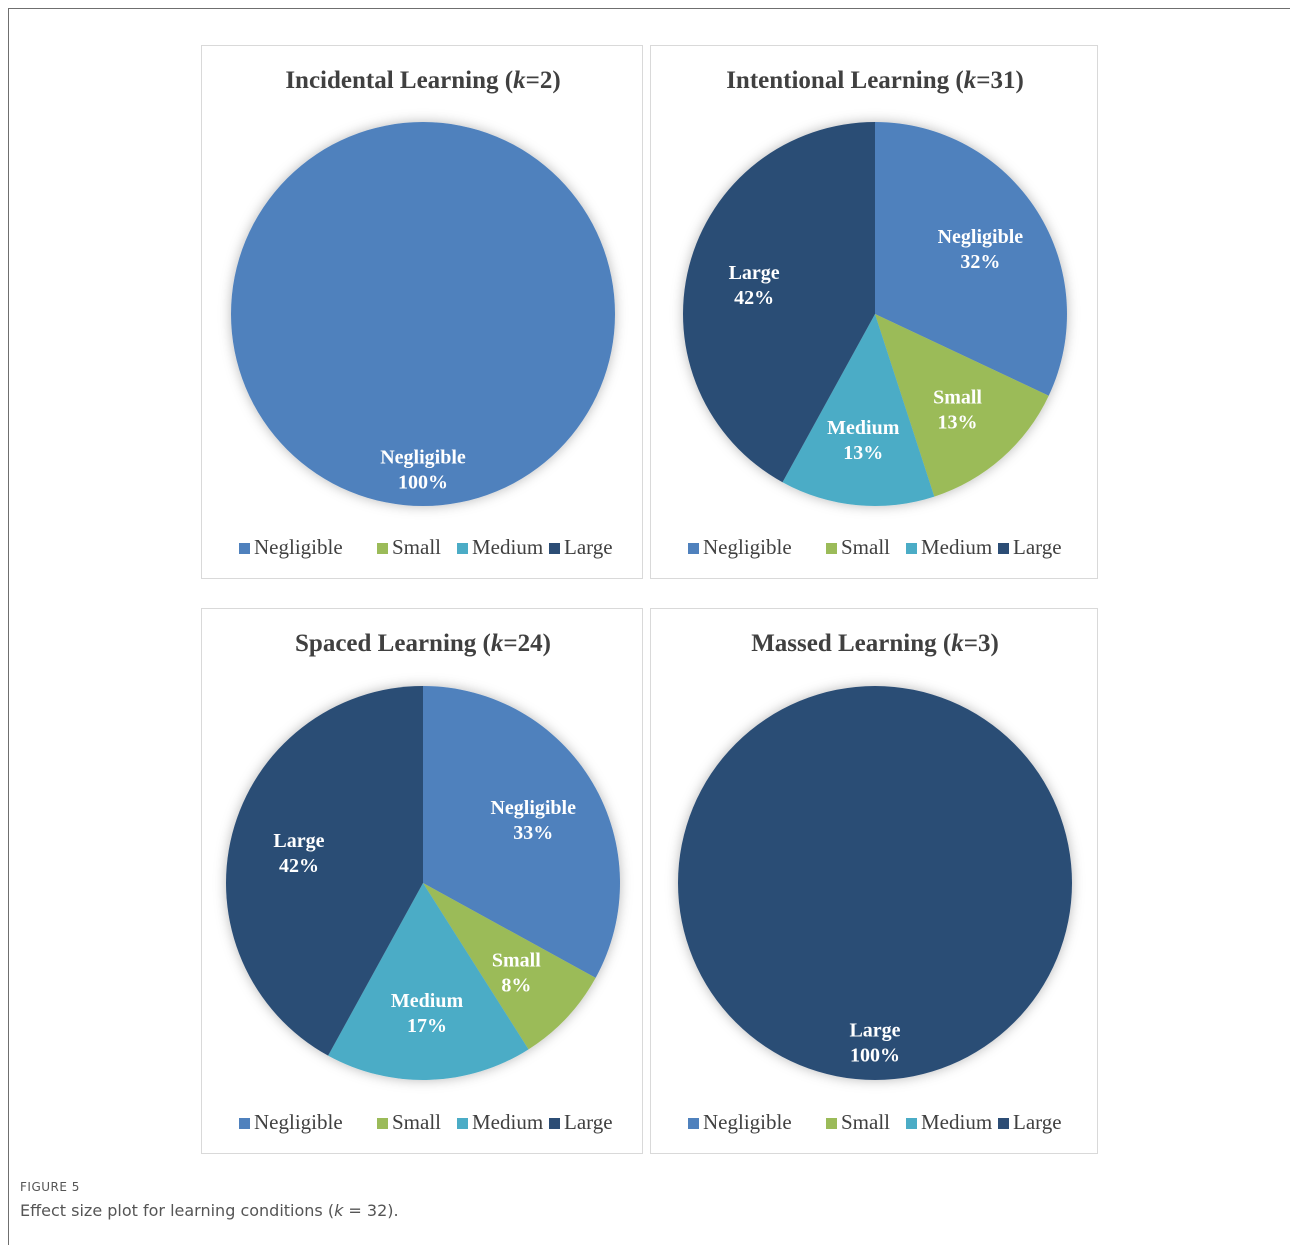 This screenshot has width=1290, height=1245. What do you see at coordinates (516, 973) in the screenshot?
I see `slice-label-small: Small 8%` at bounding box center [516, 973].